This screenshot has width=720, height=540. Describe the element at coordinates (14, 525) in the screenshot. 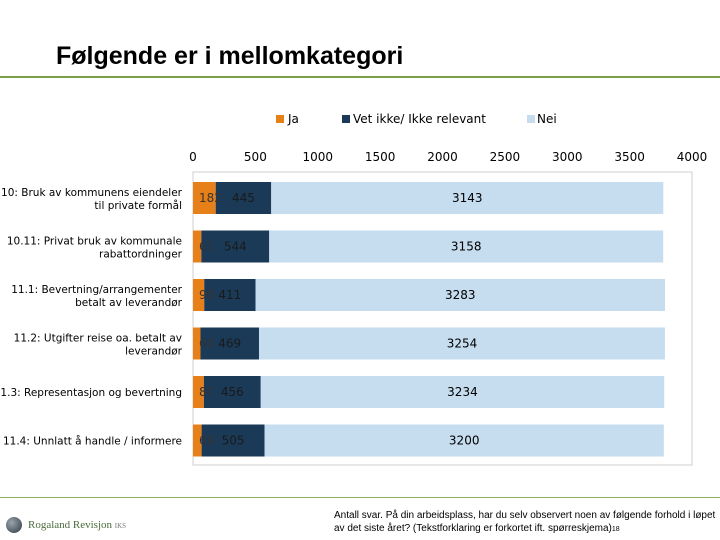

I see `logo-mark-icon` at that location.